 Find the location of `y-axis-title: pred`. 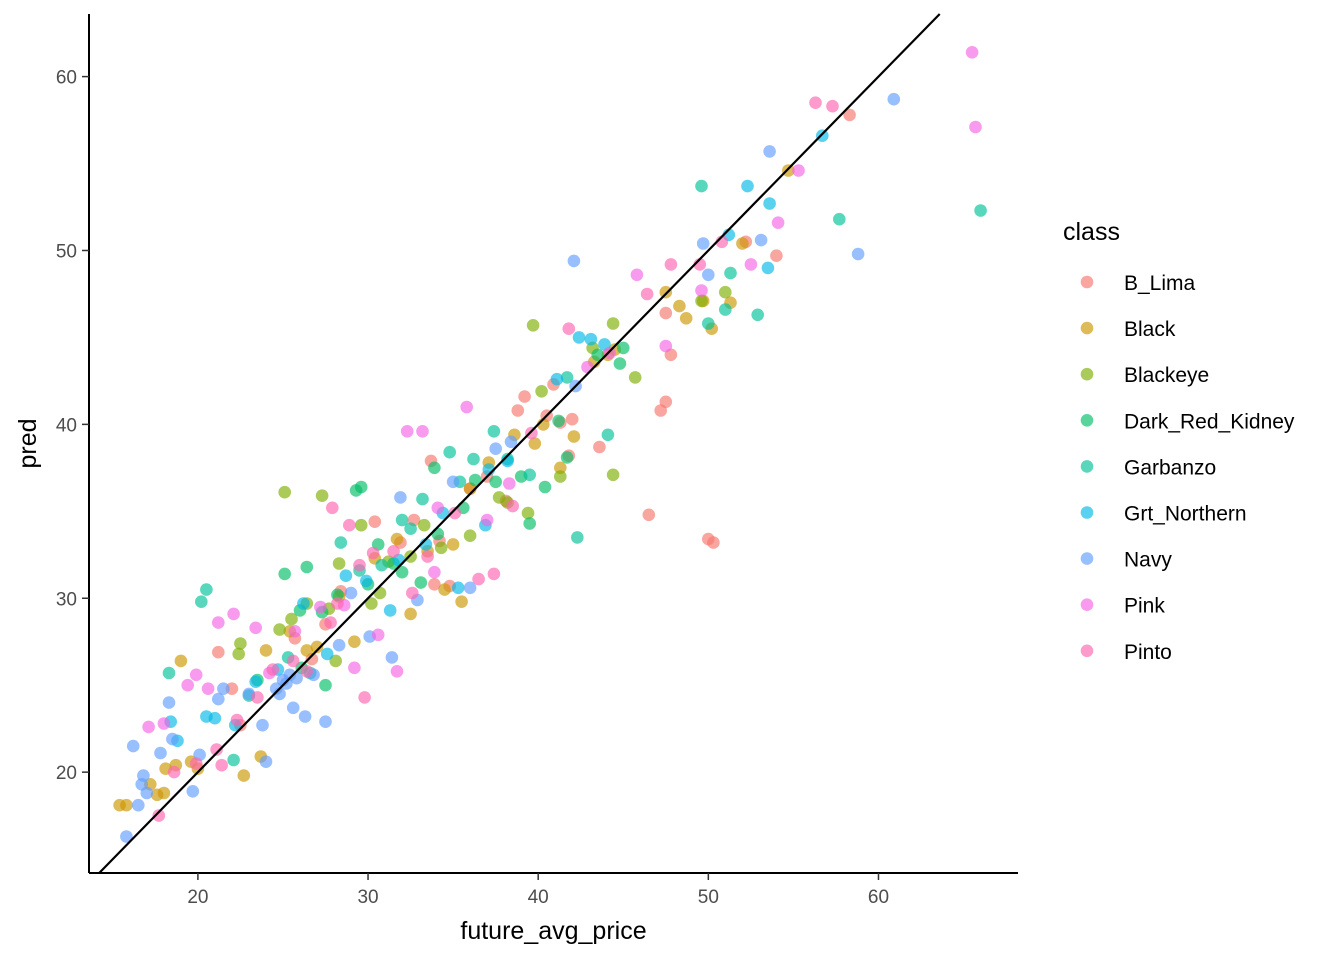

y-axis-title: pred is located at coordinates (28, 443).